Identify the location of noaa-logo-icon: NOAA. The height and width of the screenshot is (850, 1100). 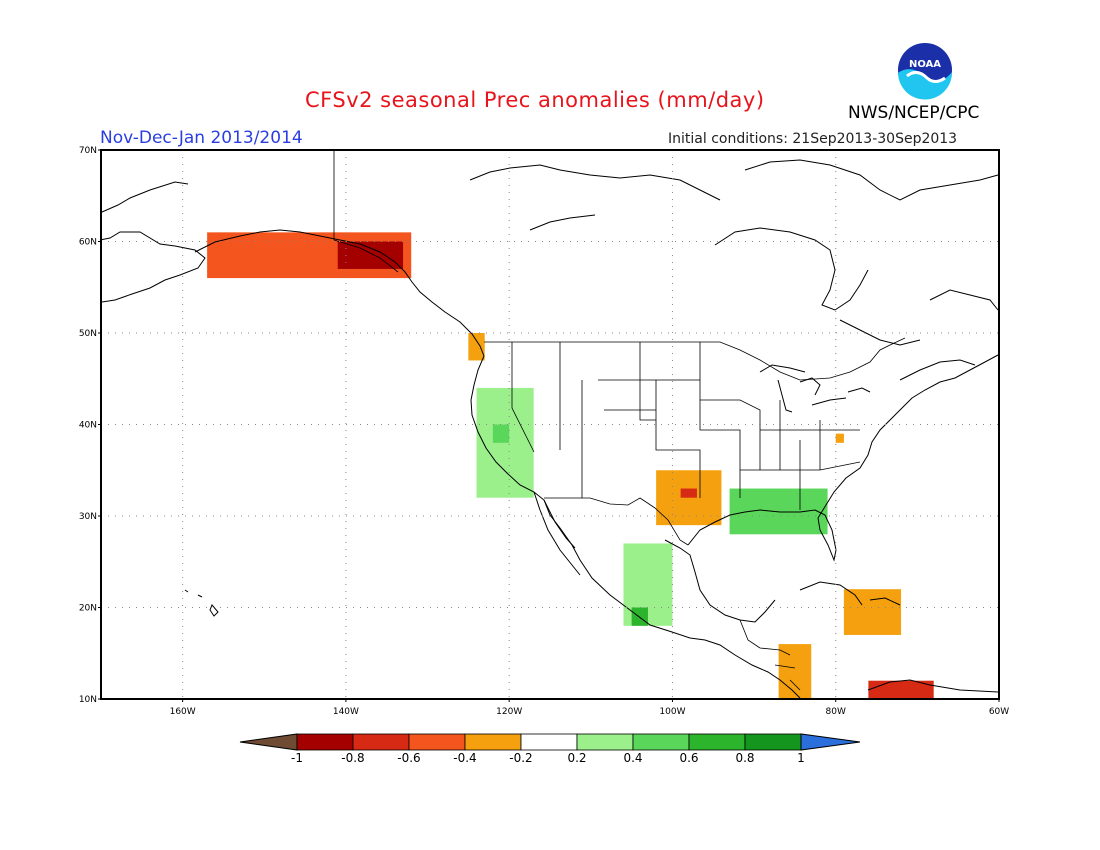
(925, 70).